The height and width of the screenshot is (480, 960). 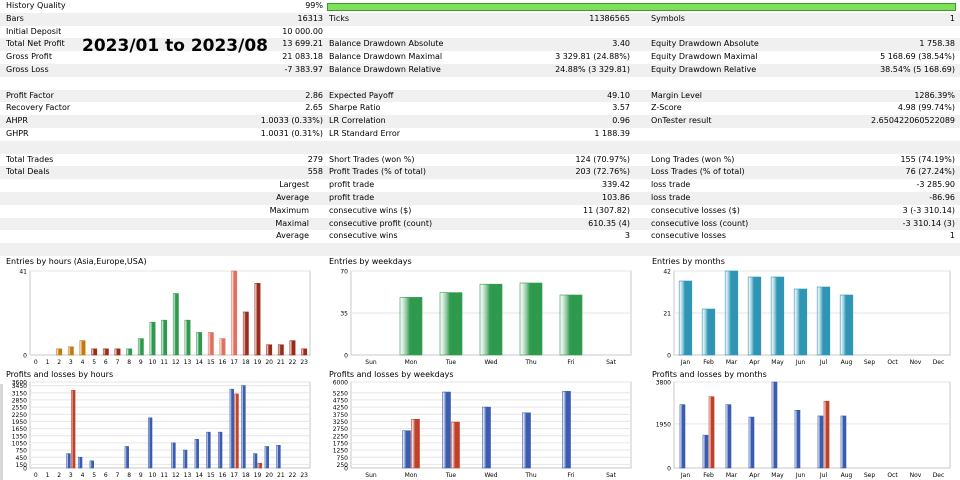 I want to click on x-tick-label: 21, so click(x=281, y=362).